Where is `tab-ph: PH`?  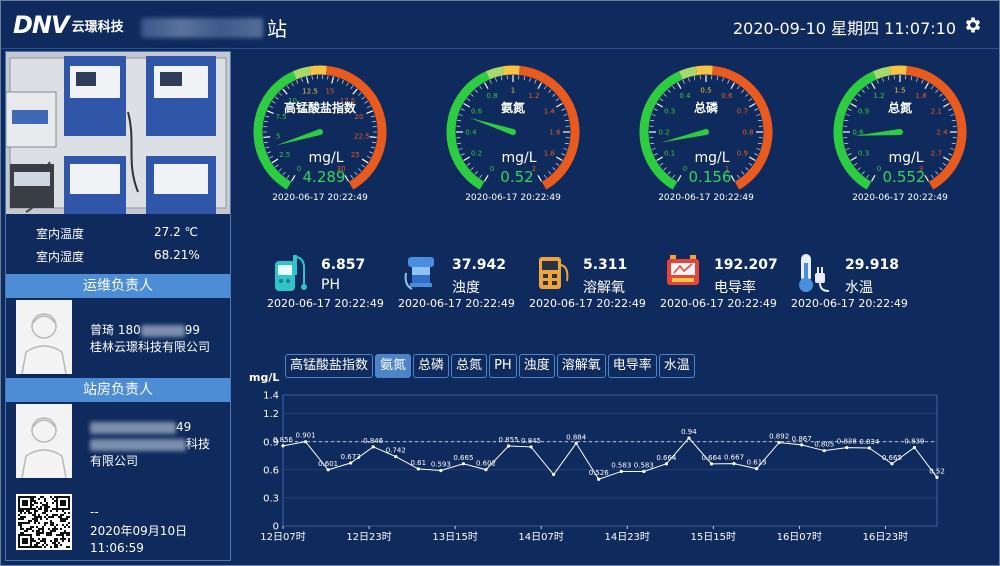 tab-ph: PH is located at coordinates (503, 366).